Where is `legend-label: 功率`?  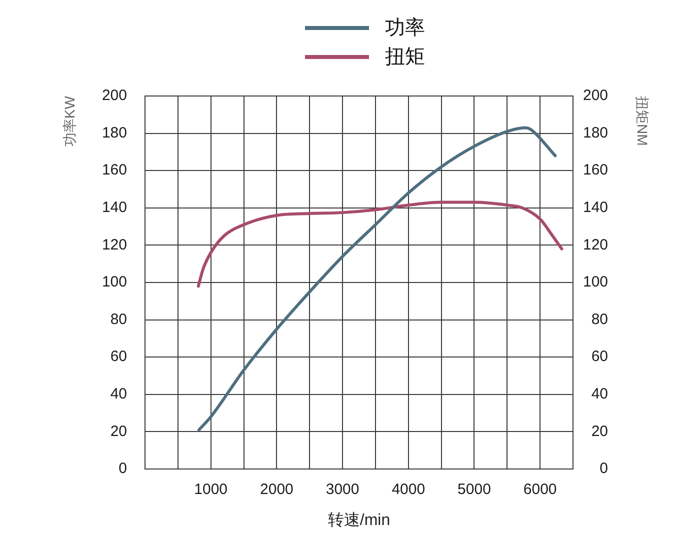
legend-label: 功率 is located at coordinates (405, 27).